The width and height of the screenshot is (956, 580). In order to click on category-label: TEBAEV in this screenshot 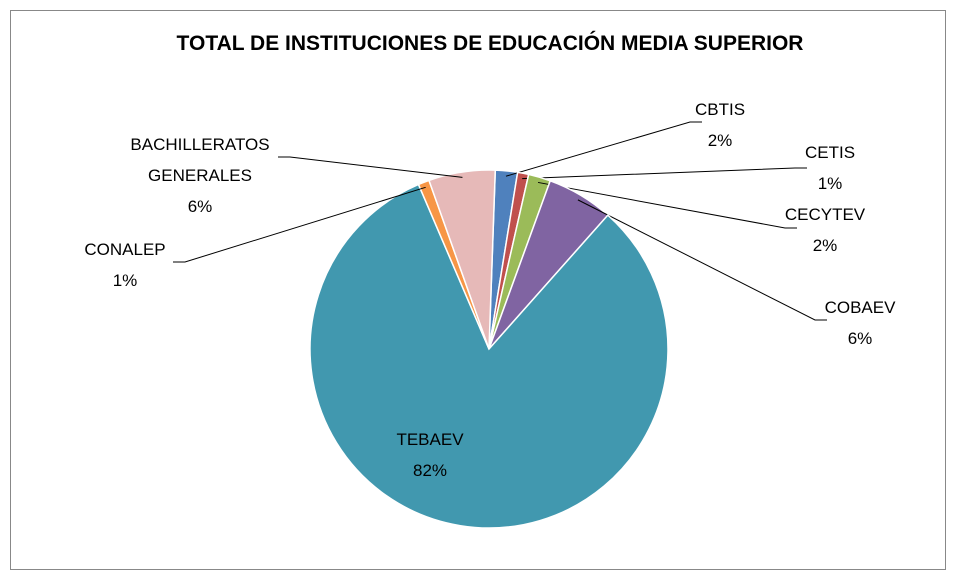, I will do `click(430, 439)`.